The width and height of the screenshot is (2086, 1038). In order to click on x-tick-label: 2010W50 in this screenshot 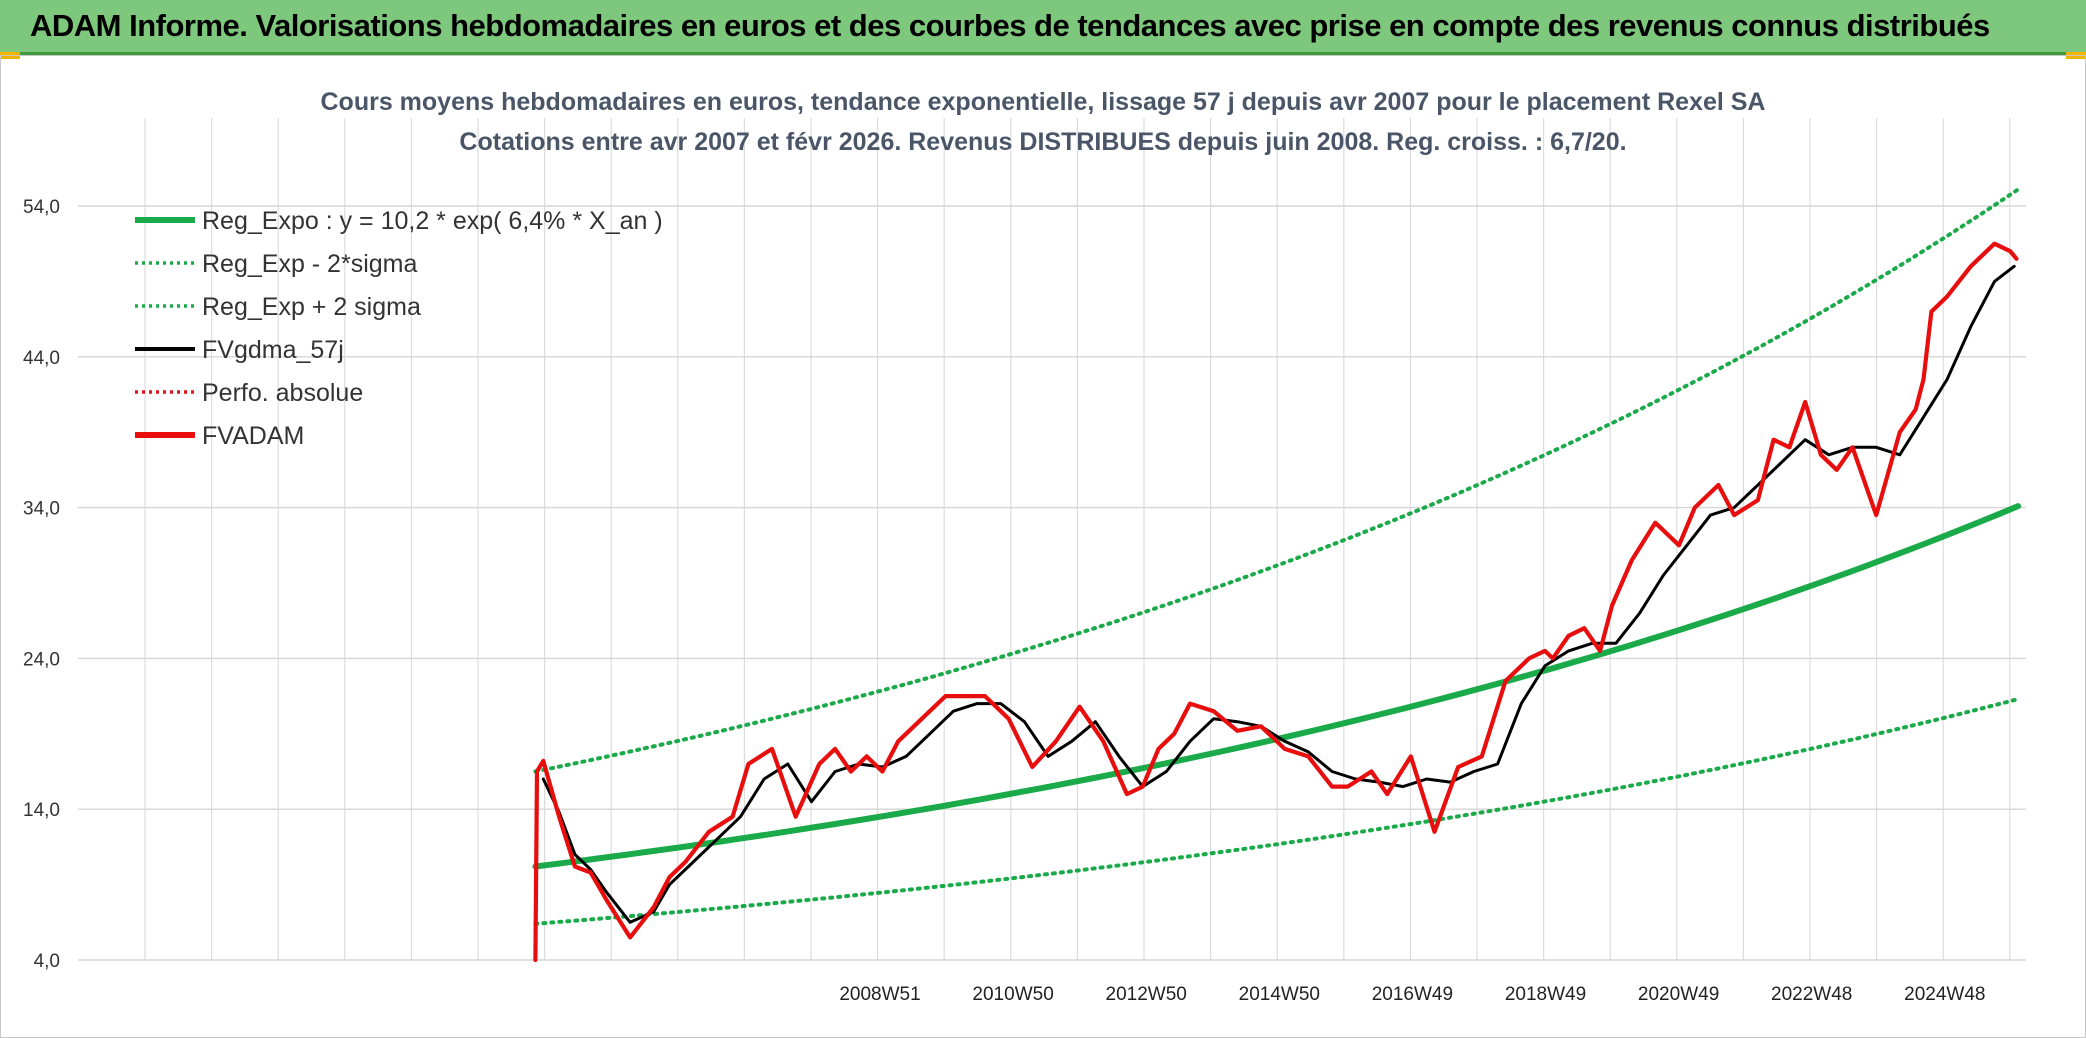, I will do `click(1012, 994)`.